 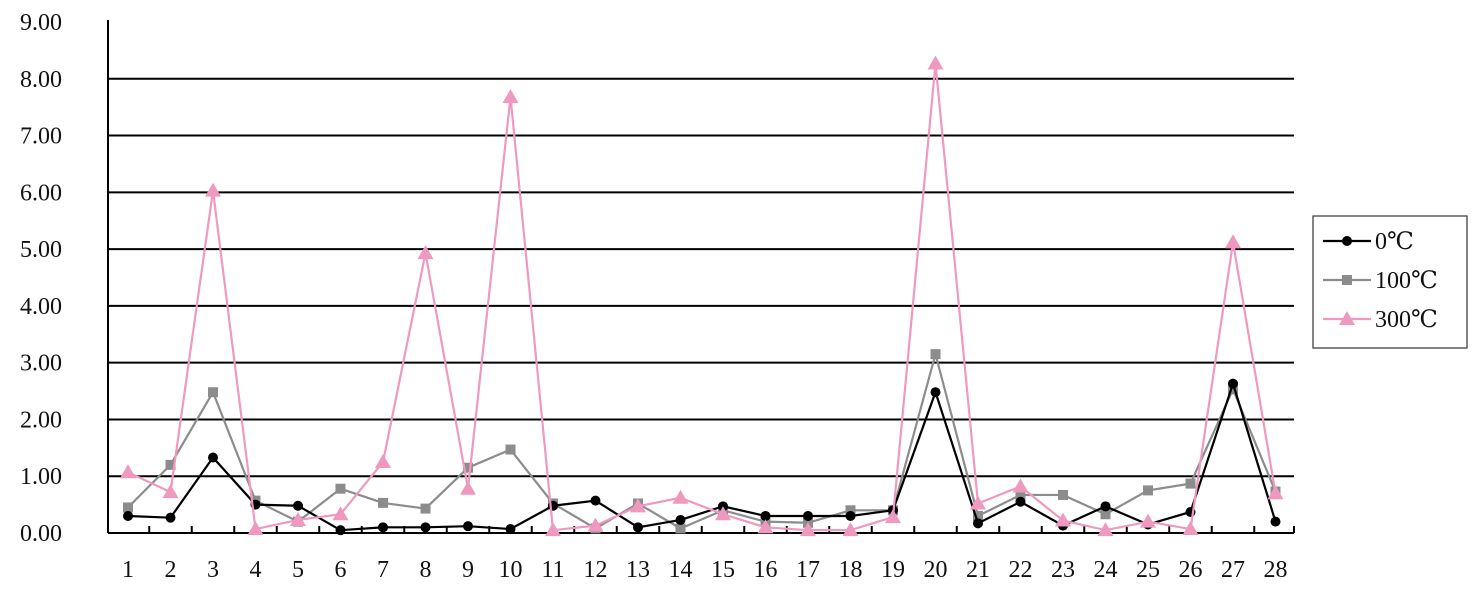 I want to click on x-tick-label: 6, so click(x=341, y=570).